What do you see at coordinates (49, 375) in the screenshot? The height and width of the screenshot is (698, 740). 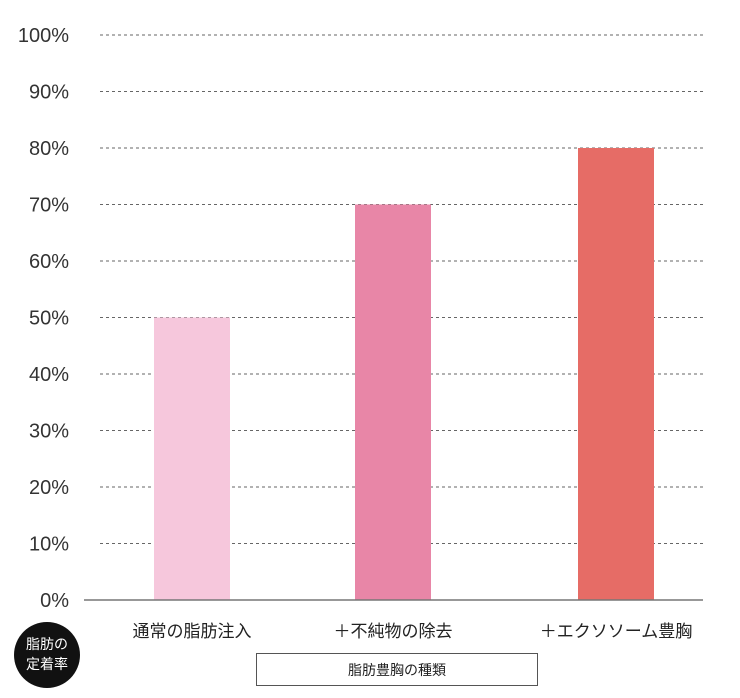 I see `y-tick-label: 40%` at bounding box center [49, 375].